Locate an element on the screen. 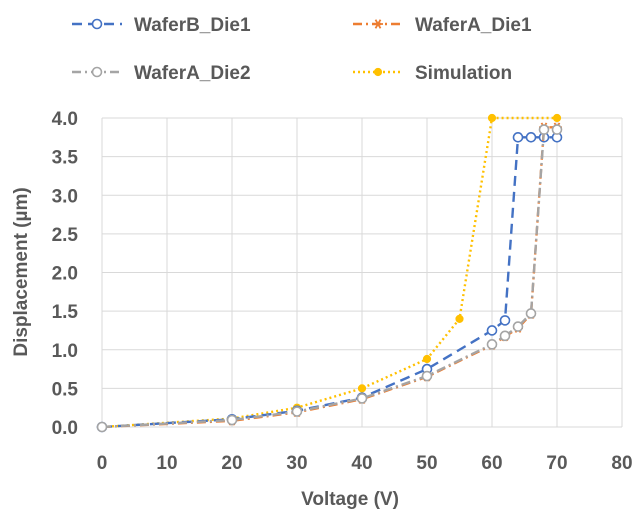  x-tick-label: 20 is located at coordinates (231, 463).